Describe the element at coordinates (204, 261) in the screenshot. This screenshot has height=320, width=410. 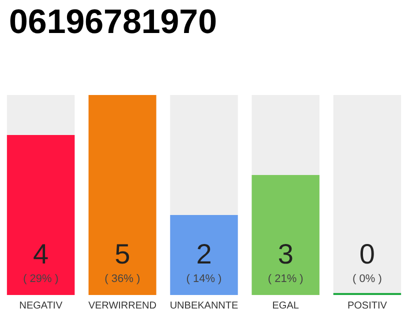
I see `data-label: 2 ( 14% )` at that location.